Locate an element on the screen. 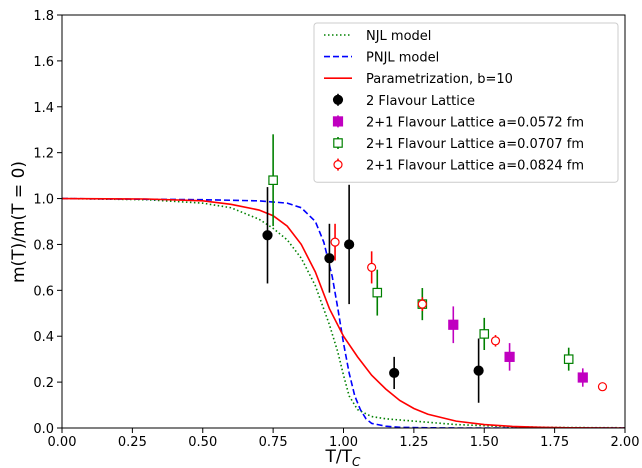  legend-label: PNJL model is located at coordinates (402, 58).